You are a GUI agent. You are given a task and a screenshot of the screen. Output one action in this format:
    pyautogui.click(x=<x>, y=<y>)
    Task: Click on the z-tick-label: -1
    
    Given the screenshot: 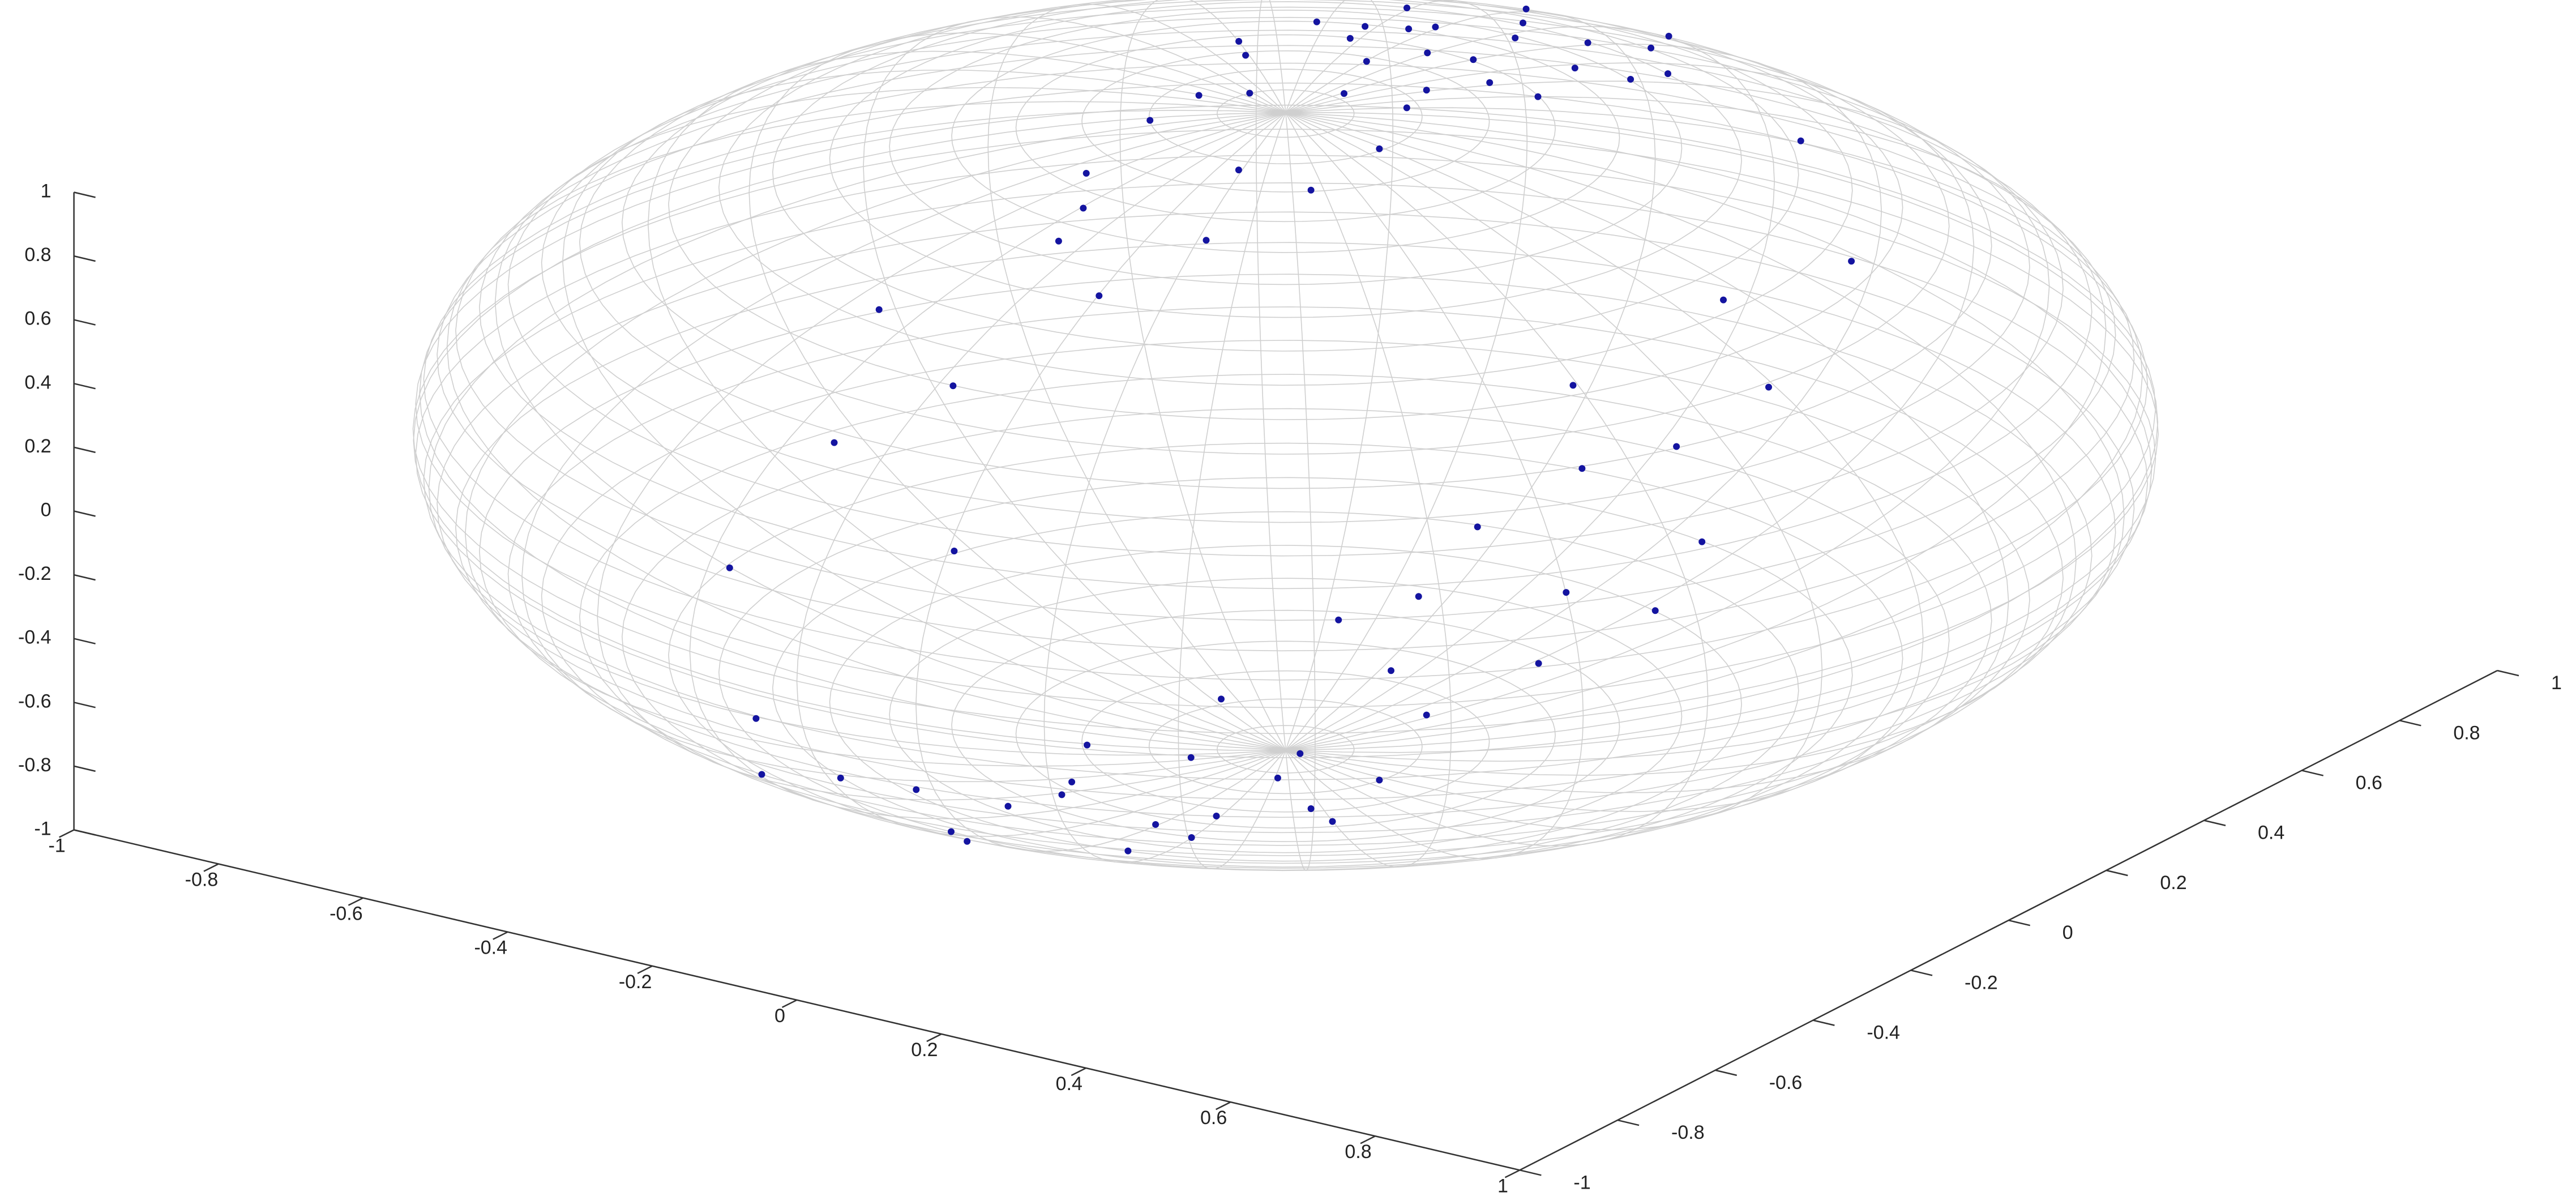 What is the action you would take?
    pyautogui.click(x=42, y=828)
    